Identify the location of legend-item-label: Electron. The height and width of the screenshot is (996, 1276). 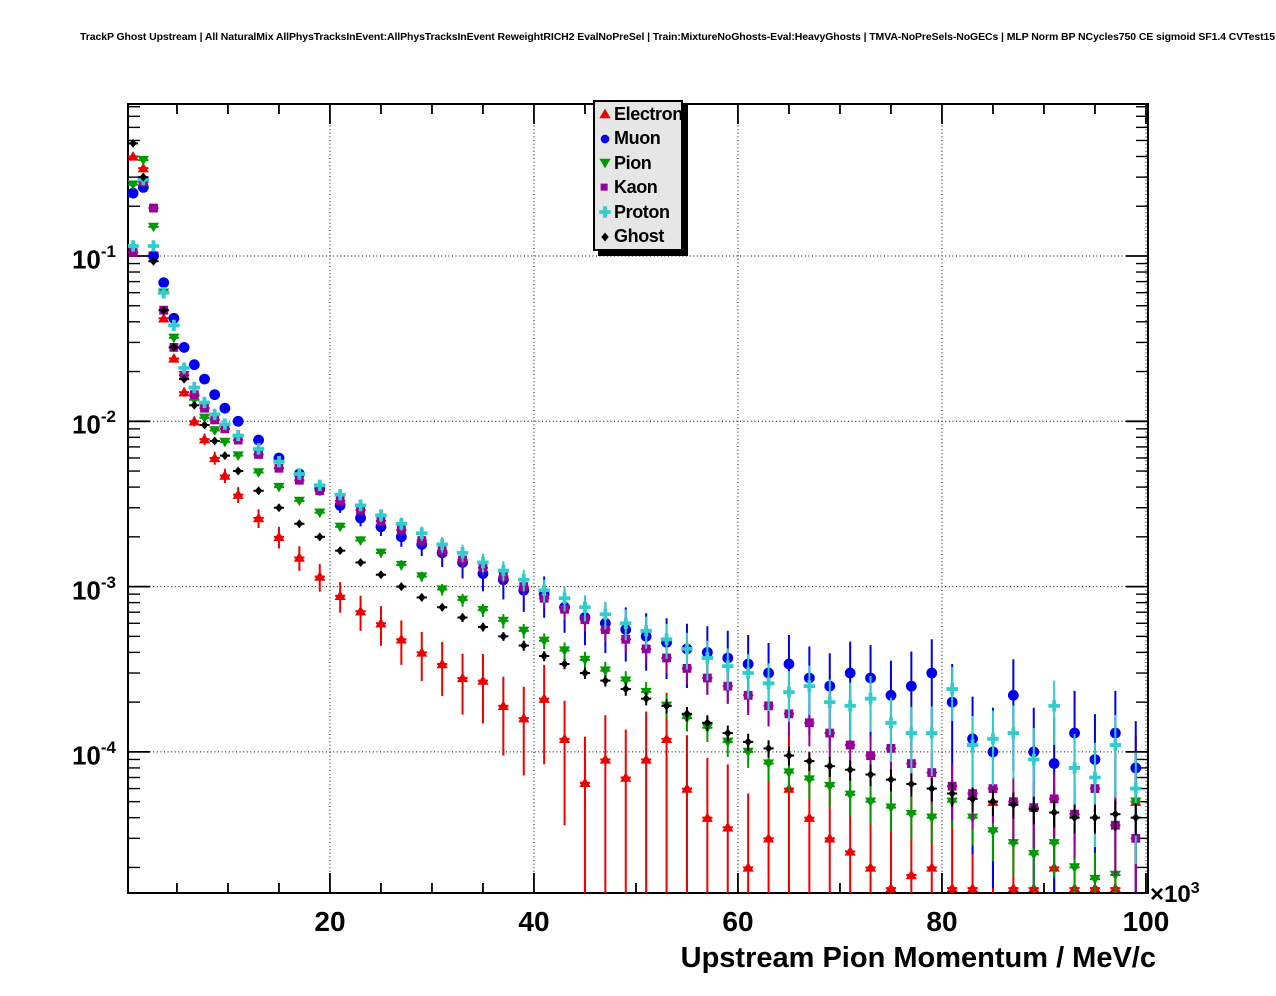
(647, 113).